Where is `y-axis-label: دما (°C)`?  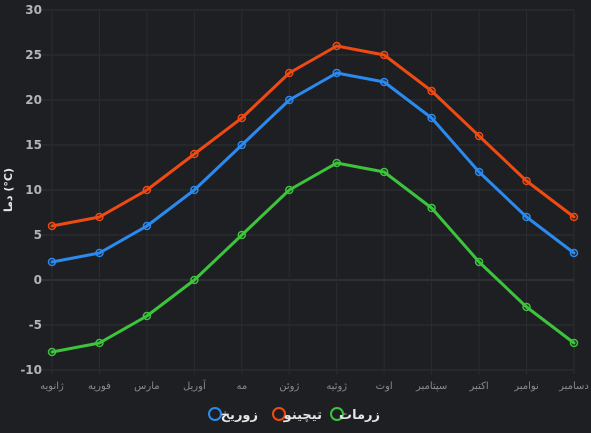 y-axis-label: دما (°C) is located at coordinates (8, 190).